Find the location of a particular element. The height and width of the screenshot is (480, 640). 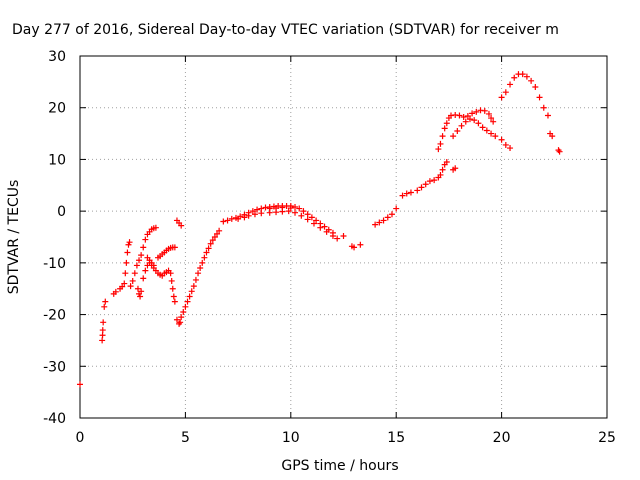

x-axis-label: GPS time / hours is located at coordinates (339, 466).